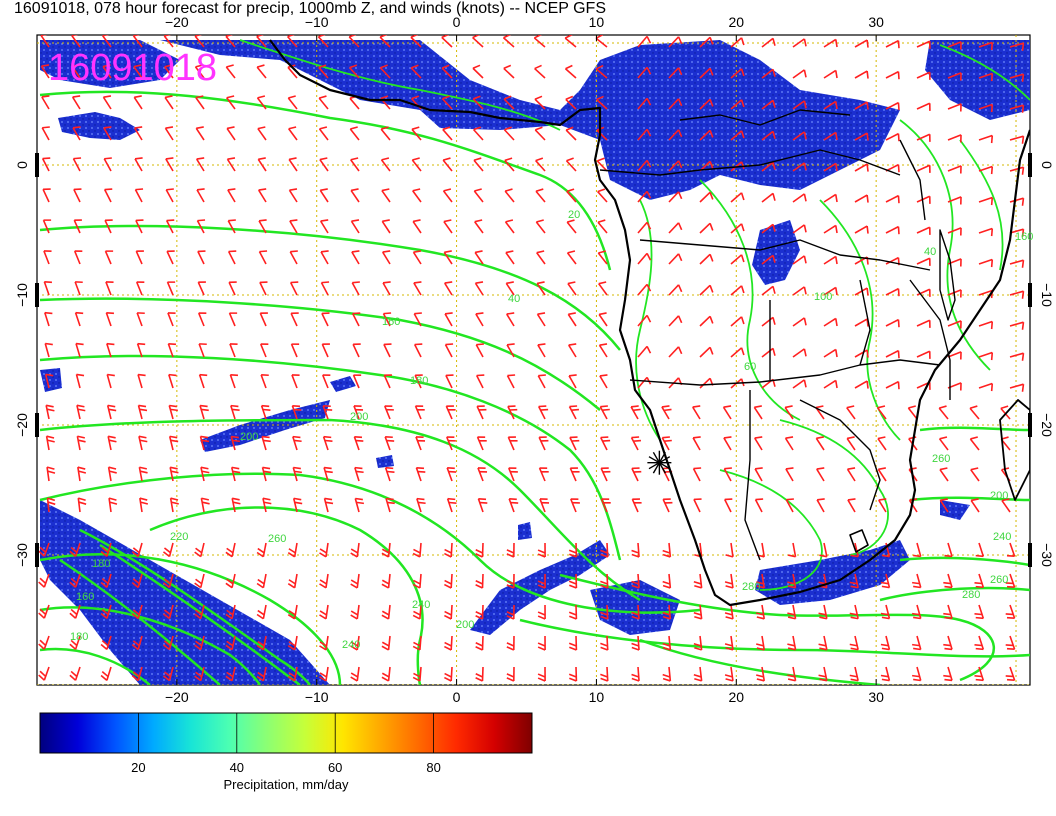 Image resolution: width=1056 pixels, height=816 pixels. What do you see at coordinates (1002, 537) in the screenshot?
I see `contour-value-label: 240` at bounding box center [1002, 537].